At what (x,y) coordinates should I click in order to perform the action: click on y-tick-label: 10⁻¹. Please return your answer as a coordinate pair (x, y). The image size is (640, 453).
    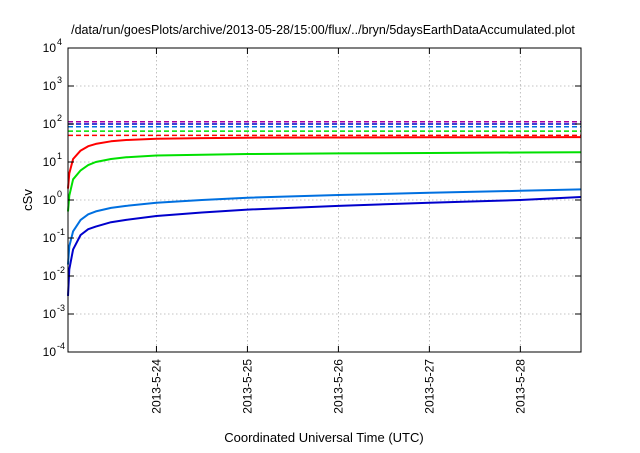
    Looking at the image, I should click on (54, 236).